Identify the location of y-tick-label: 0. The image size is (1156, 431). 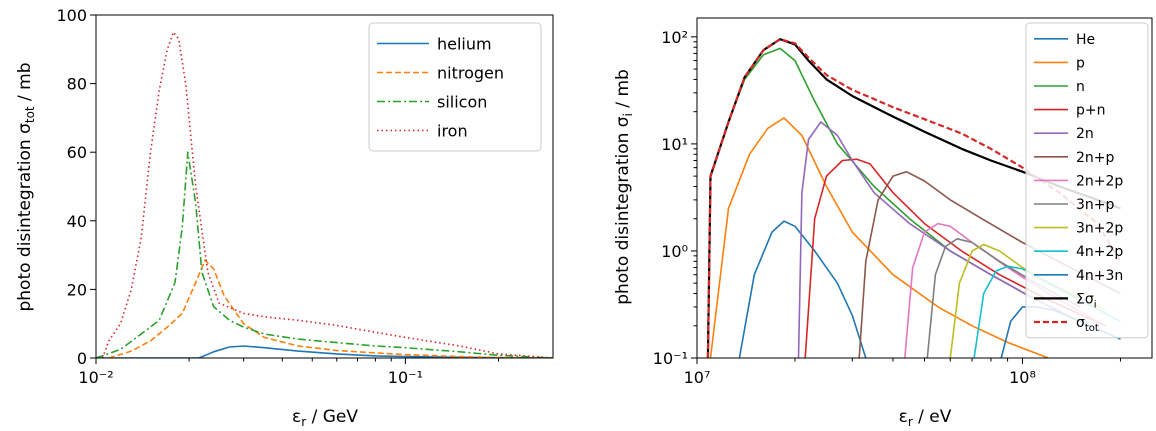
(82, 358).